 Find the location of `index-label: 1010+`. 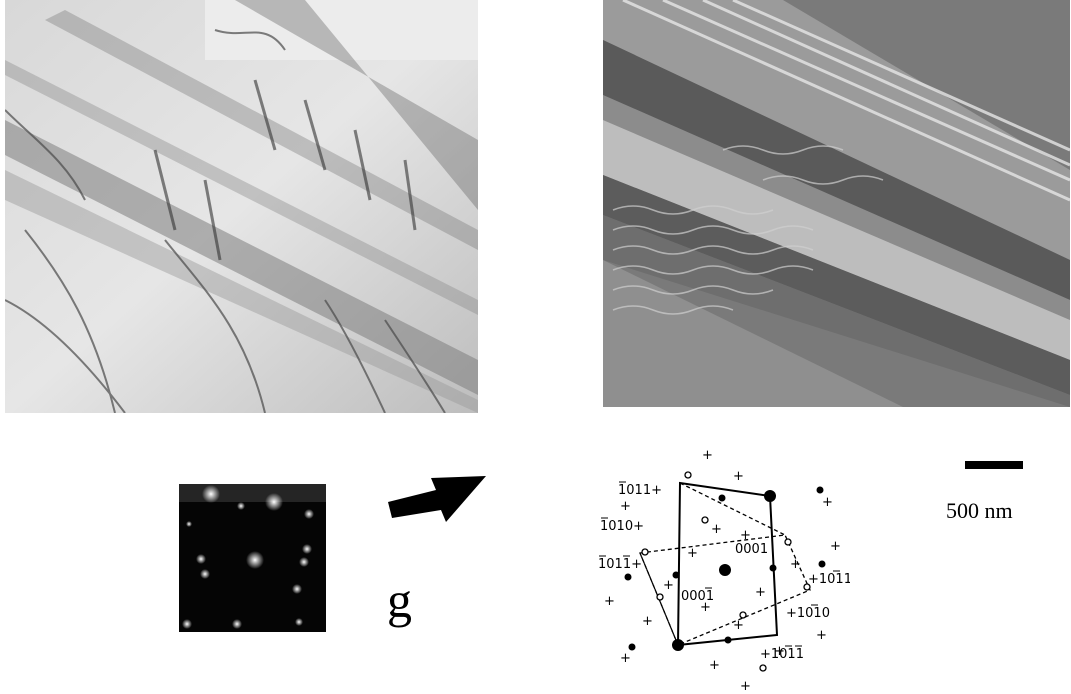

index-label: 1010+ is located at coordinates (622, 526).